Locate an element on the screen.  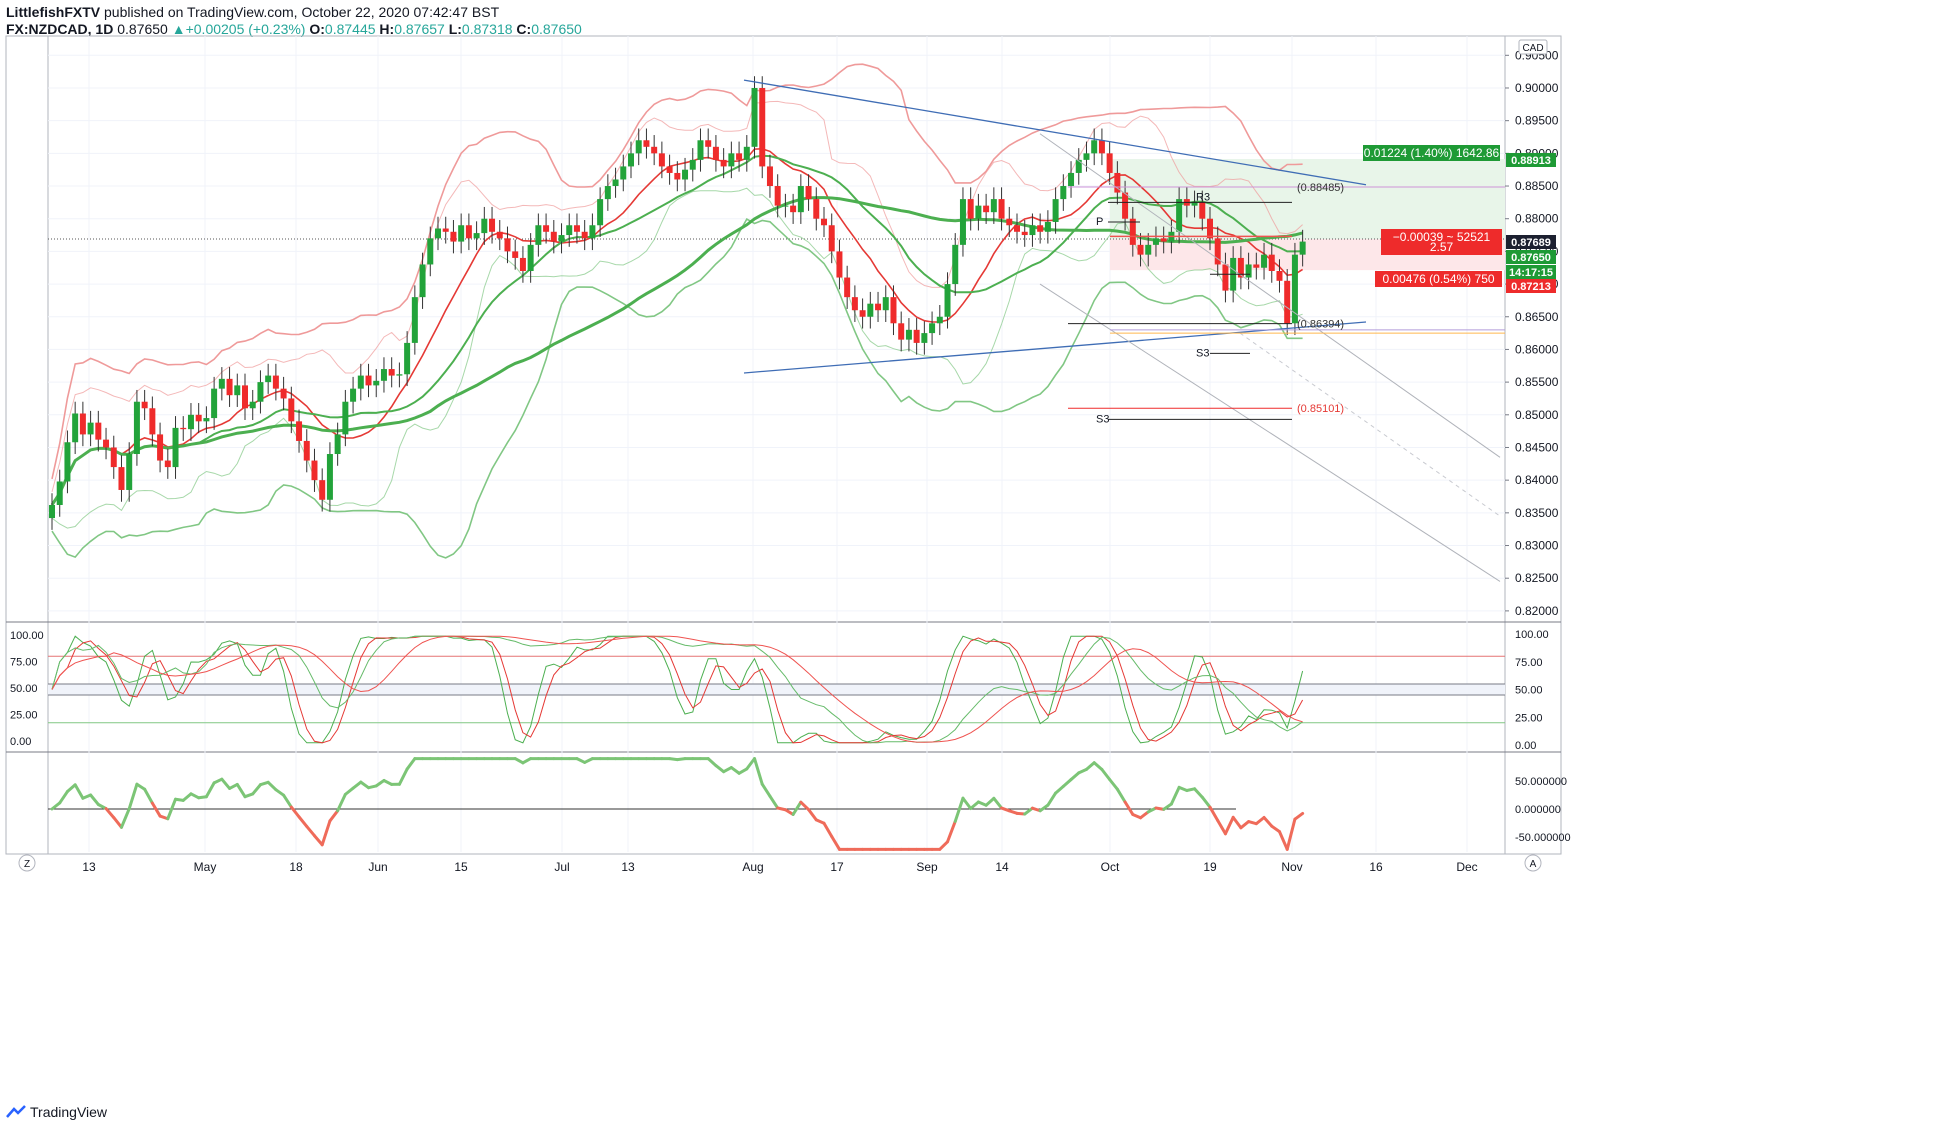
up-arrow-icon: ▲ is located at coordinates (178, 29).